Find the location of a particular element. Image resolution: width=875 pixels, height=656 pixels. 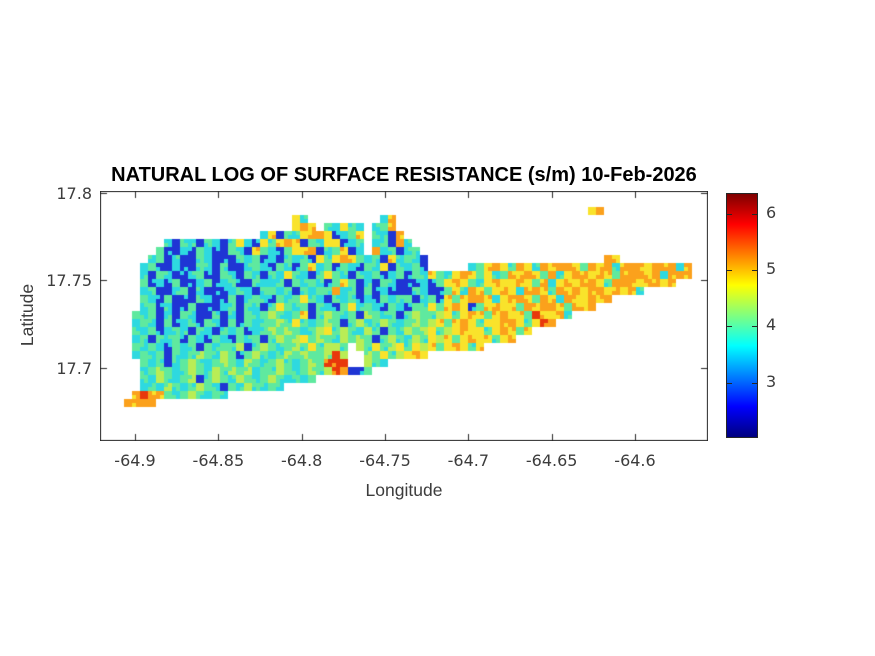

x-tick-label: -64.9 is located at coordinates (135, 460).